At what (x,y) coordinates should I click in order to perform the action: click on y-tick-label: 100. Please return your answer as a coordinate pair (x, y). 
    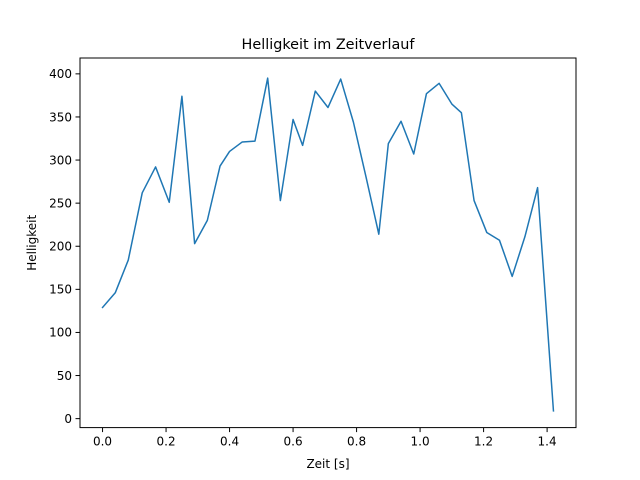
    Looking at the image, I should click on (60, 333).